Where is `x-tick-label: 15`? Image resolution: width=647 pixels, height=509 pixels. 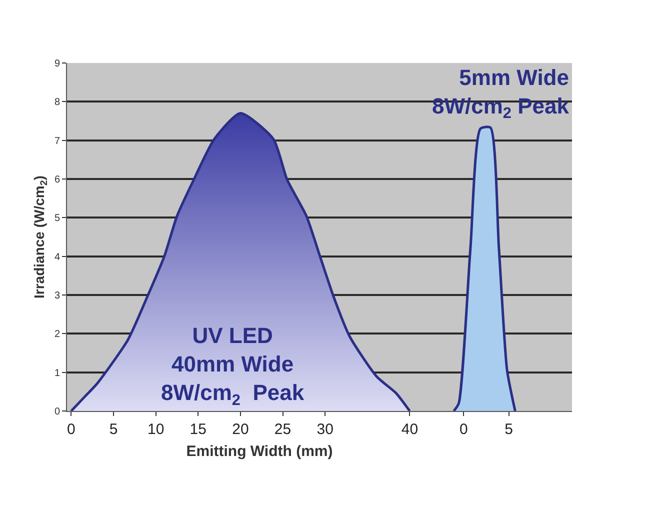 x-tick-label: 15 is located at coordinates (198, 429).